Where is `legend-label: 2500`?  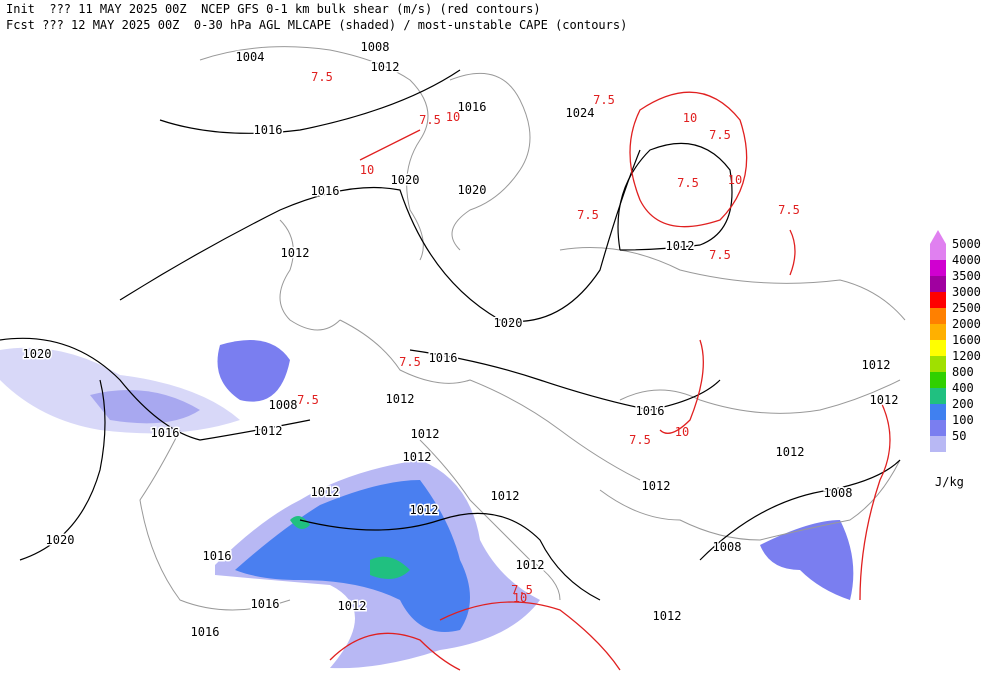 legend-label: 2500 is located at coordinates (966, 308).